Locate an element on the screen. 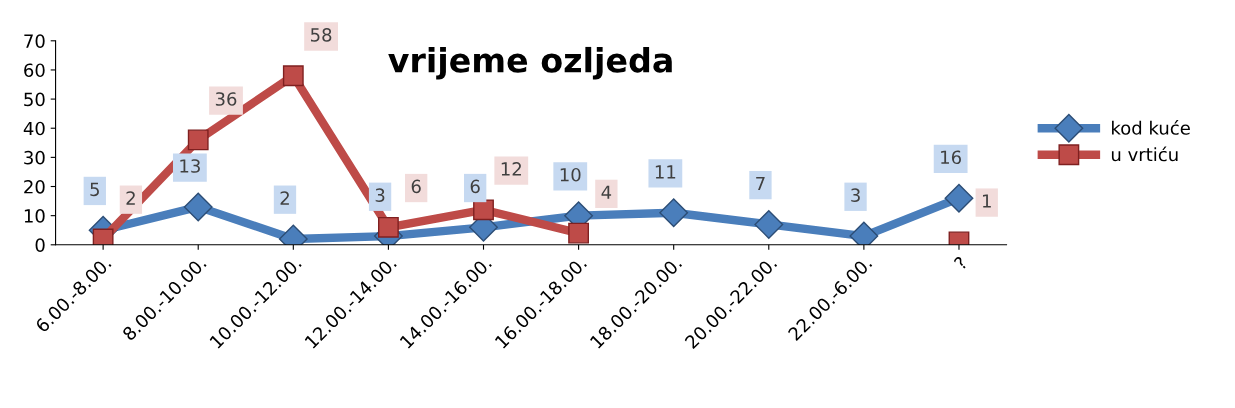 The height and width of the screenshot is (408, 1235). data-label: 5 is located at coordinates (94, 189).